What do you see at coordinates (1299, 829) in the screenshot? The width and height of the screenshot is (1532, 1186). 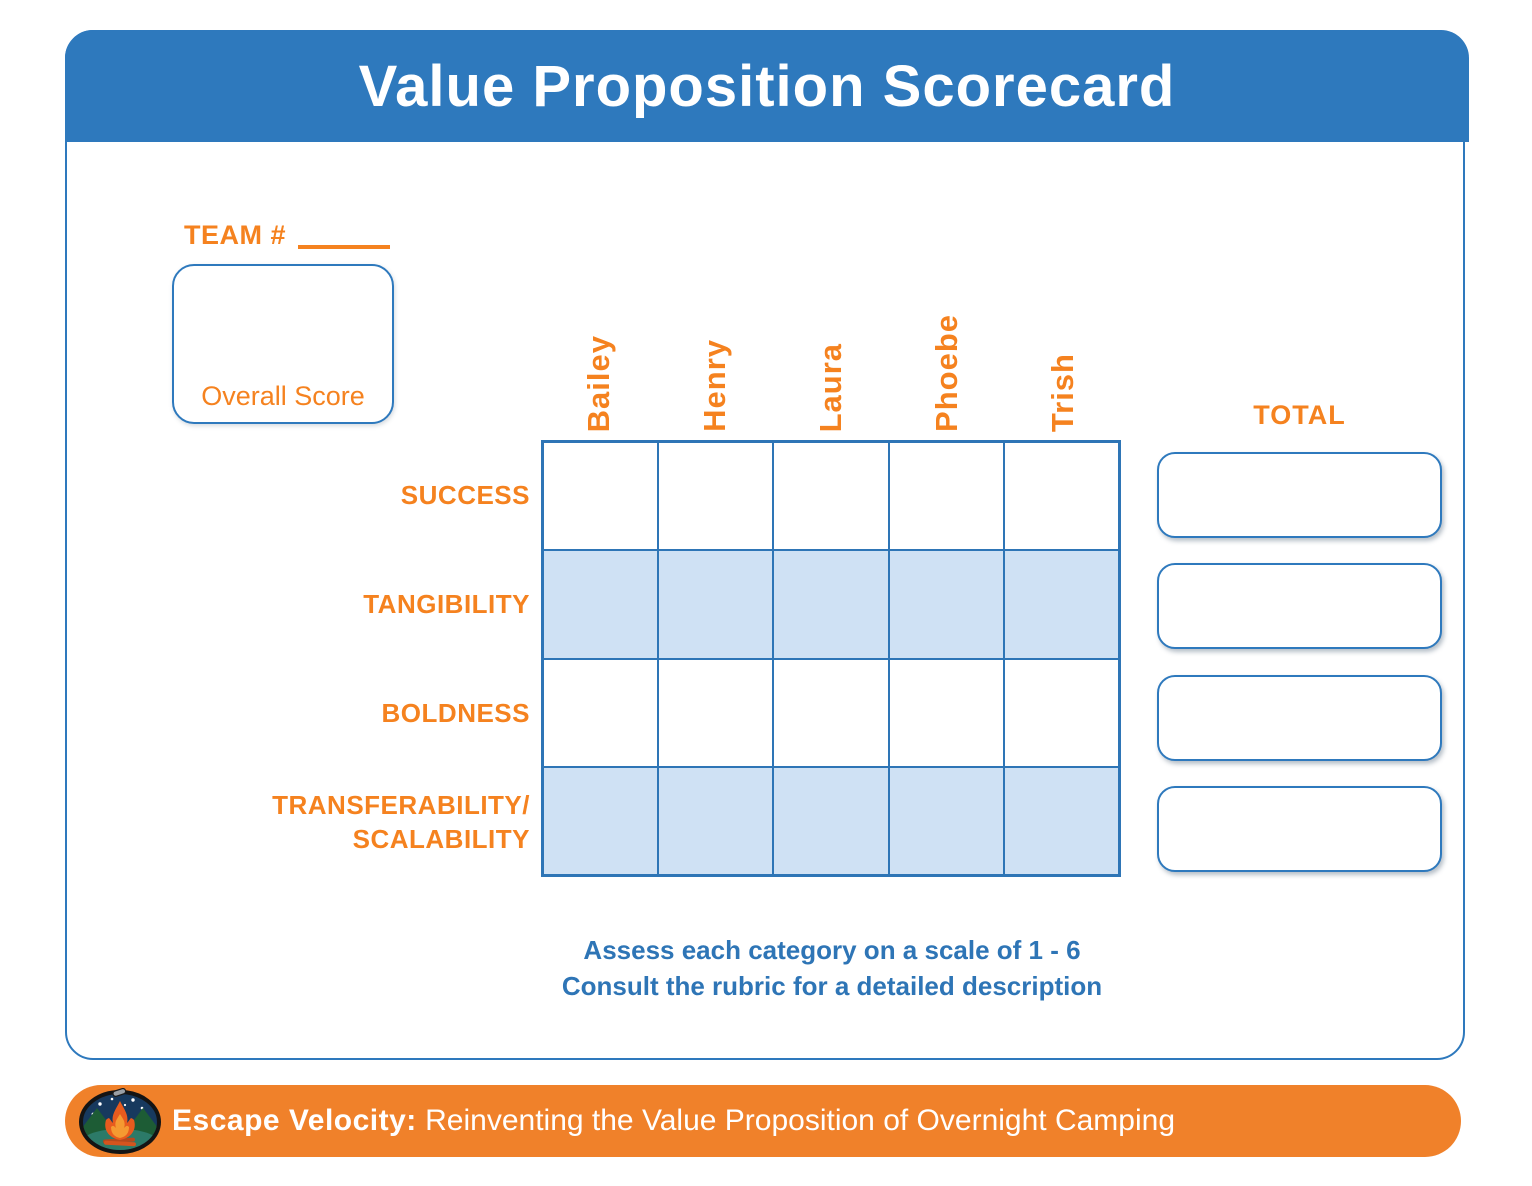 I see `total-box-transferability` at bounding box center [1299, 829].